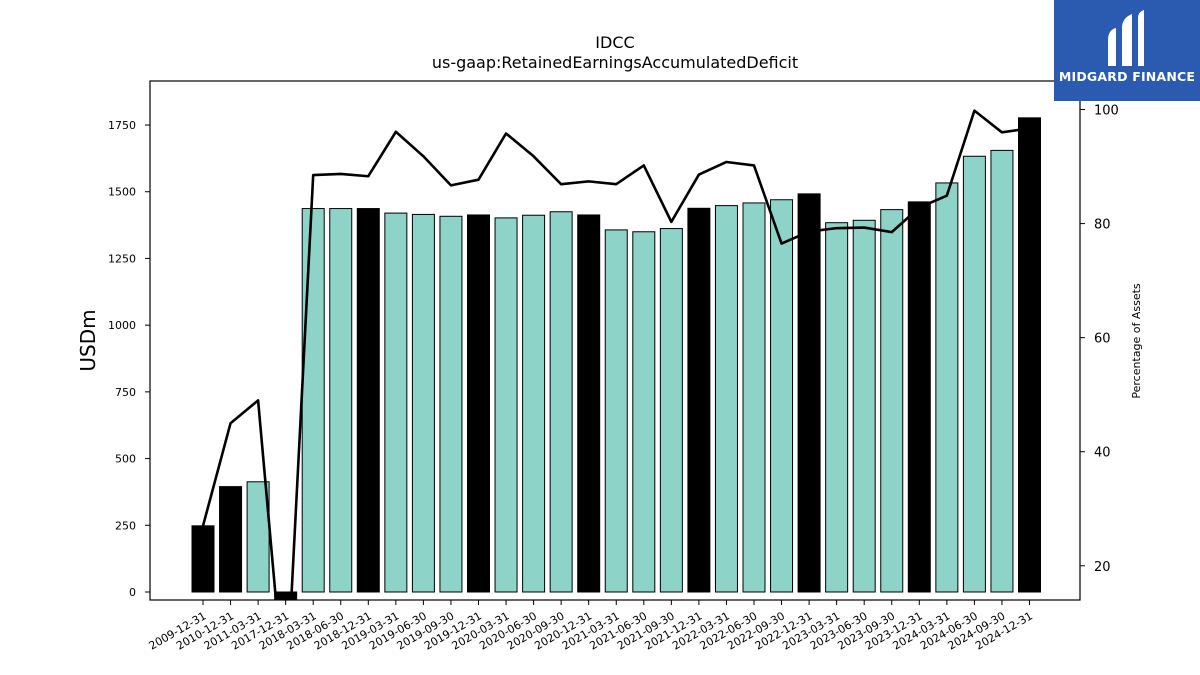 The image size is (1200, 675). Describe the element at coordinates (1136, 341) in the screenshot. I see `y2-axis-label: Percentage of Assets` at that location.